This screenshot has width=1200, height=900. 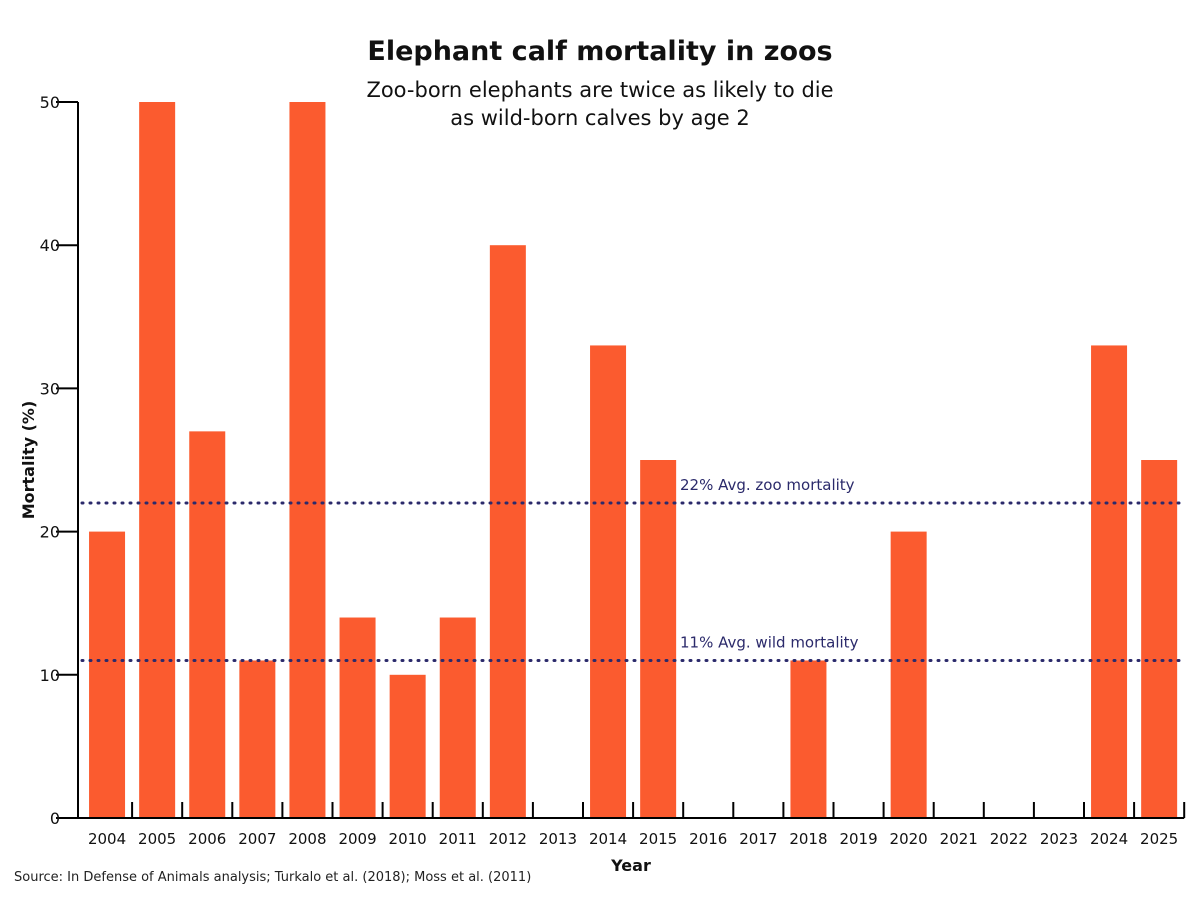 I want to click on bar-2004, so click(x=107, y=674).